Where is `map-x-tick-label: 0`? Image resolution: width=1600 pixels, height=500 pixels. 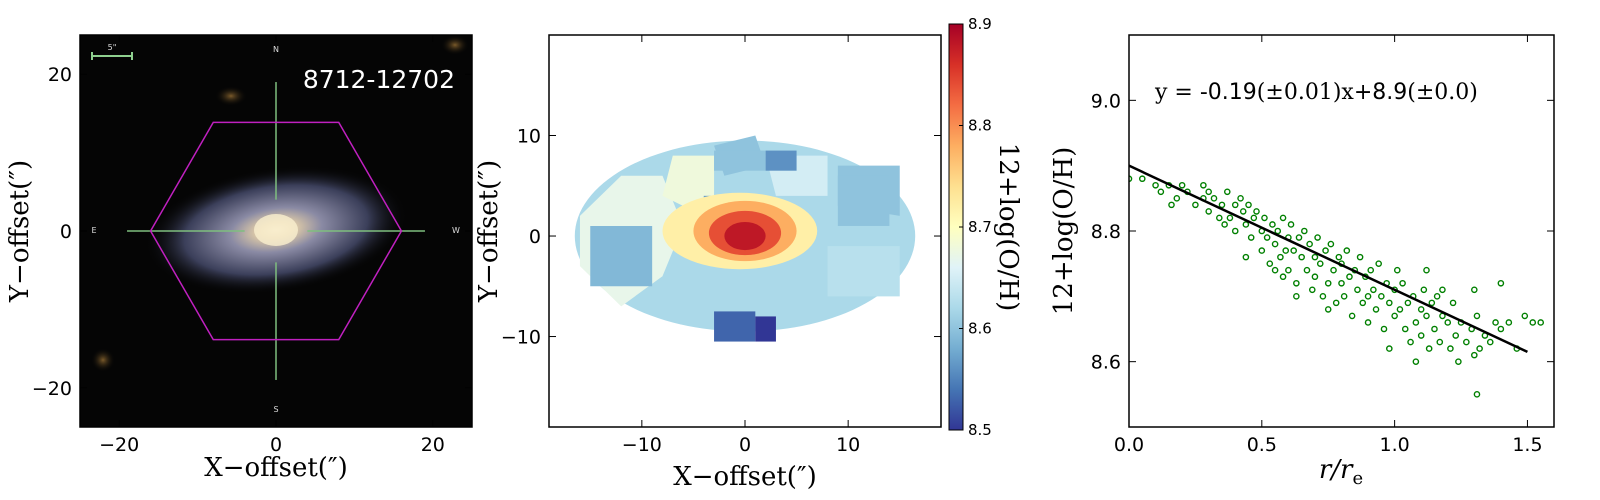
map-x-tick-label: 0 is located at coordinates (745, 445).